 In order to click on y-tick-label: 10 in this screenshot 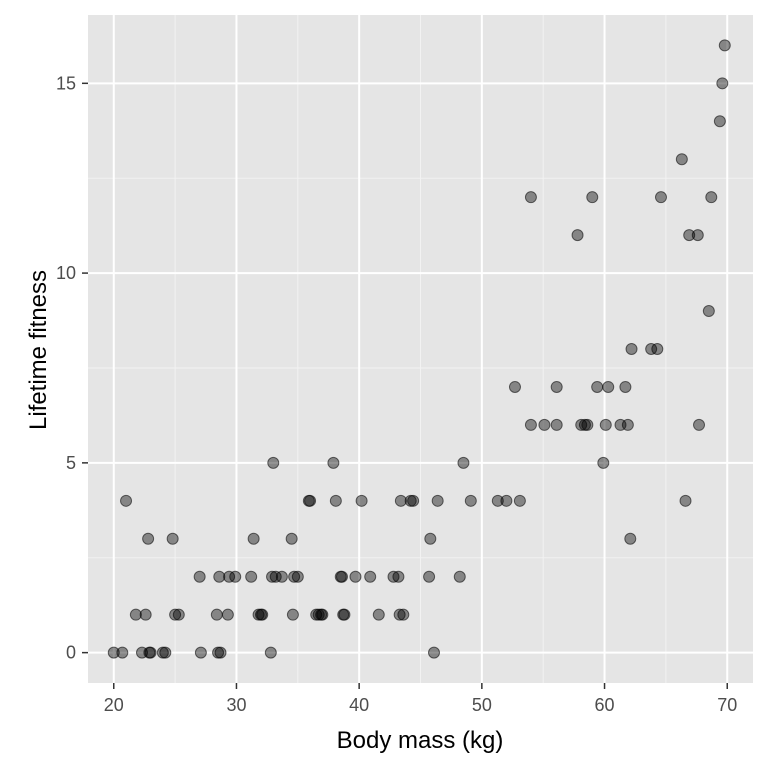, I will do `click(66, 273)`.